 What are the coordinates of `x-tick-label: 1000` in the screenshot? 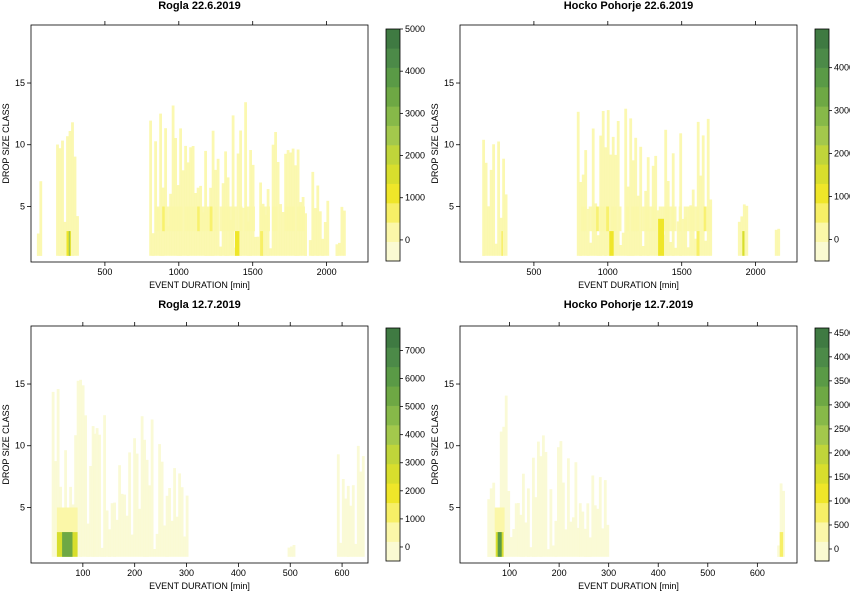 It's located at (608, 272).